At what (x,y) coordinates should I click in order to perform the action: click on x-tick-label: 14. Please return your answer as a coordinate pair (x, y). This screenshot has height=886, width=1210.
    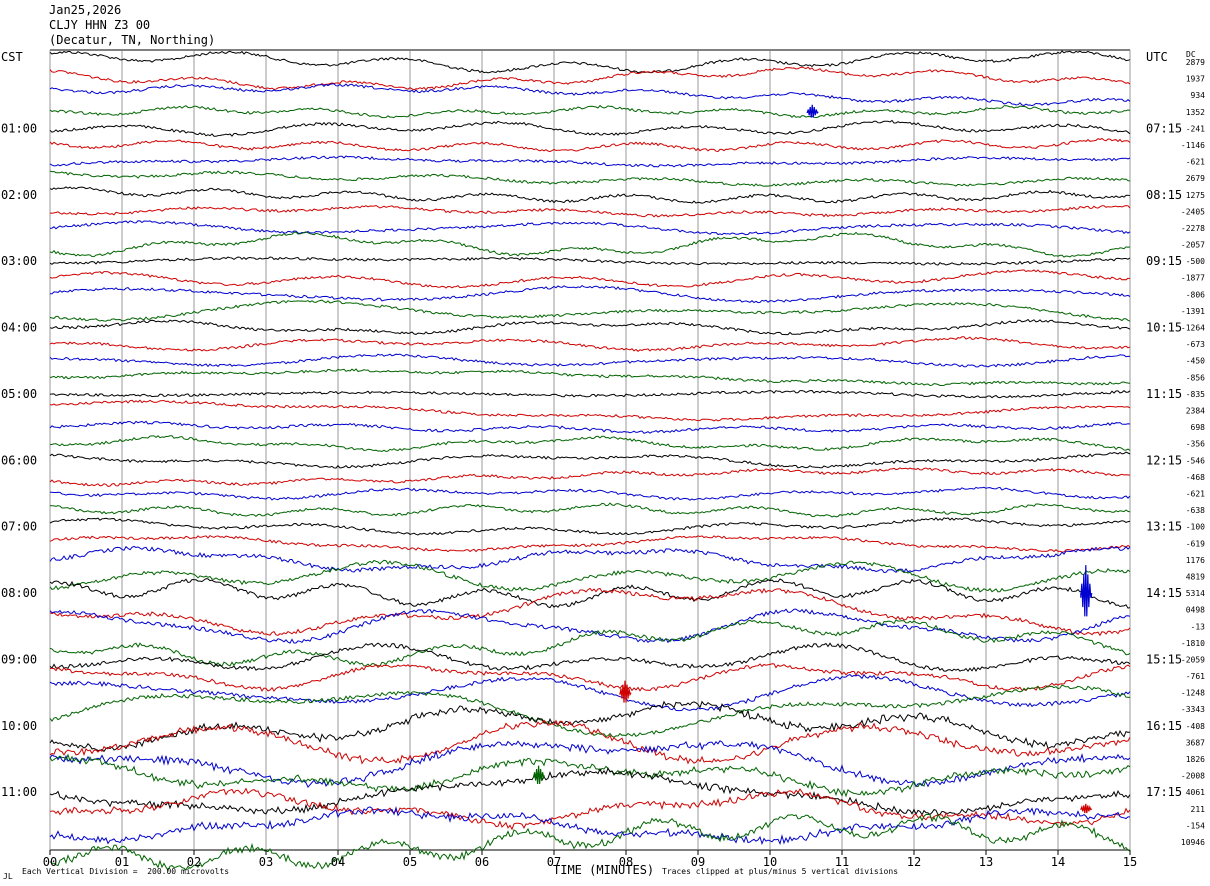
    Looking at the image, I should click on (1058, 862).